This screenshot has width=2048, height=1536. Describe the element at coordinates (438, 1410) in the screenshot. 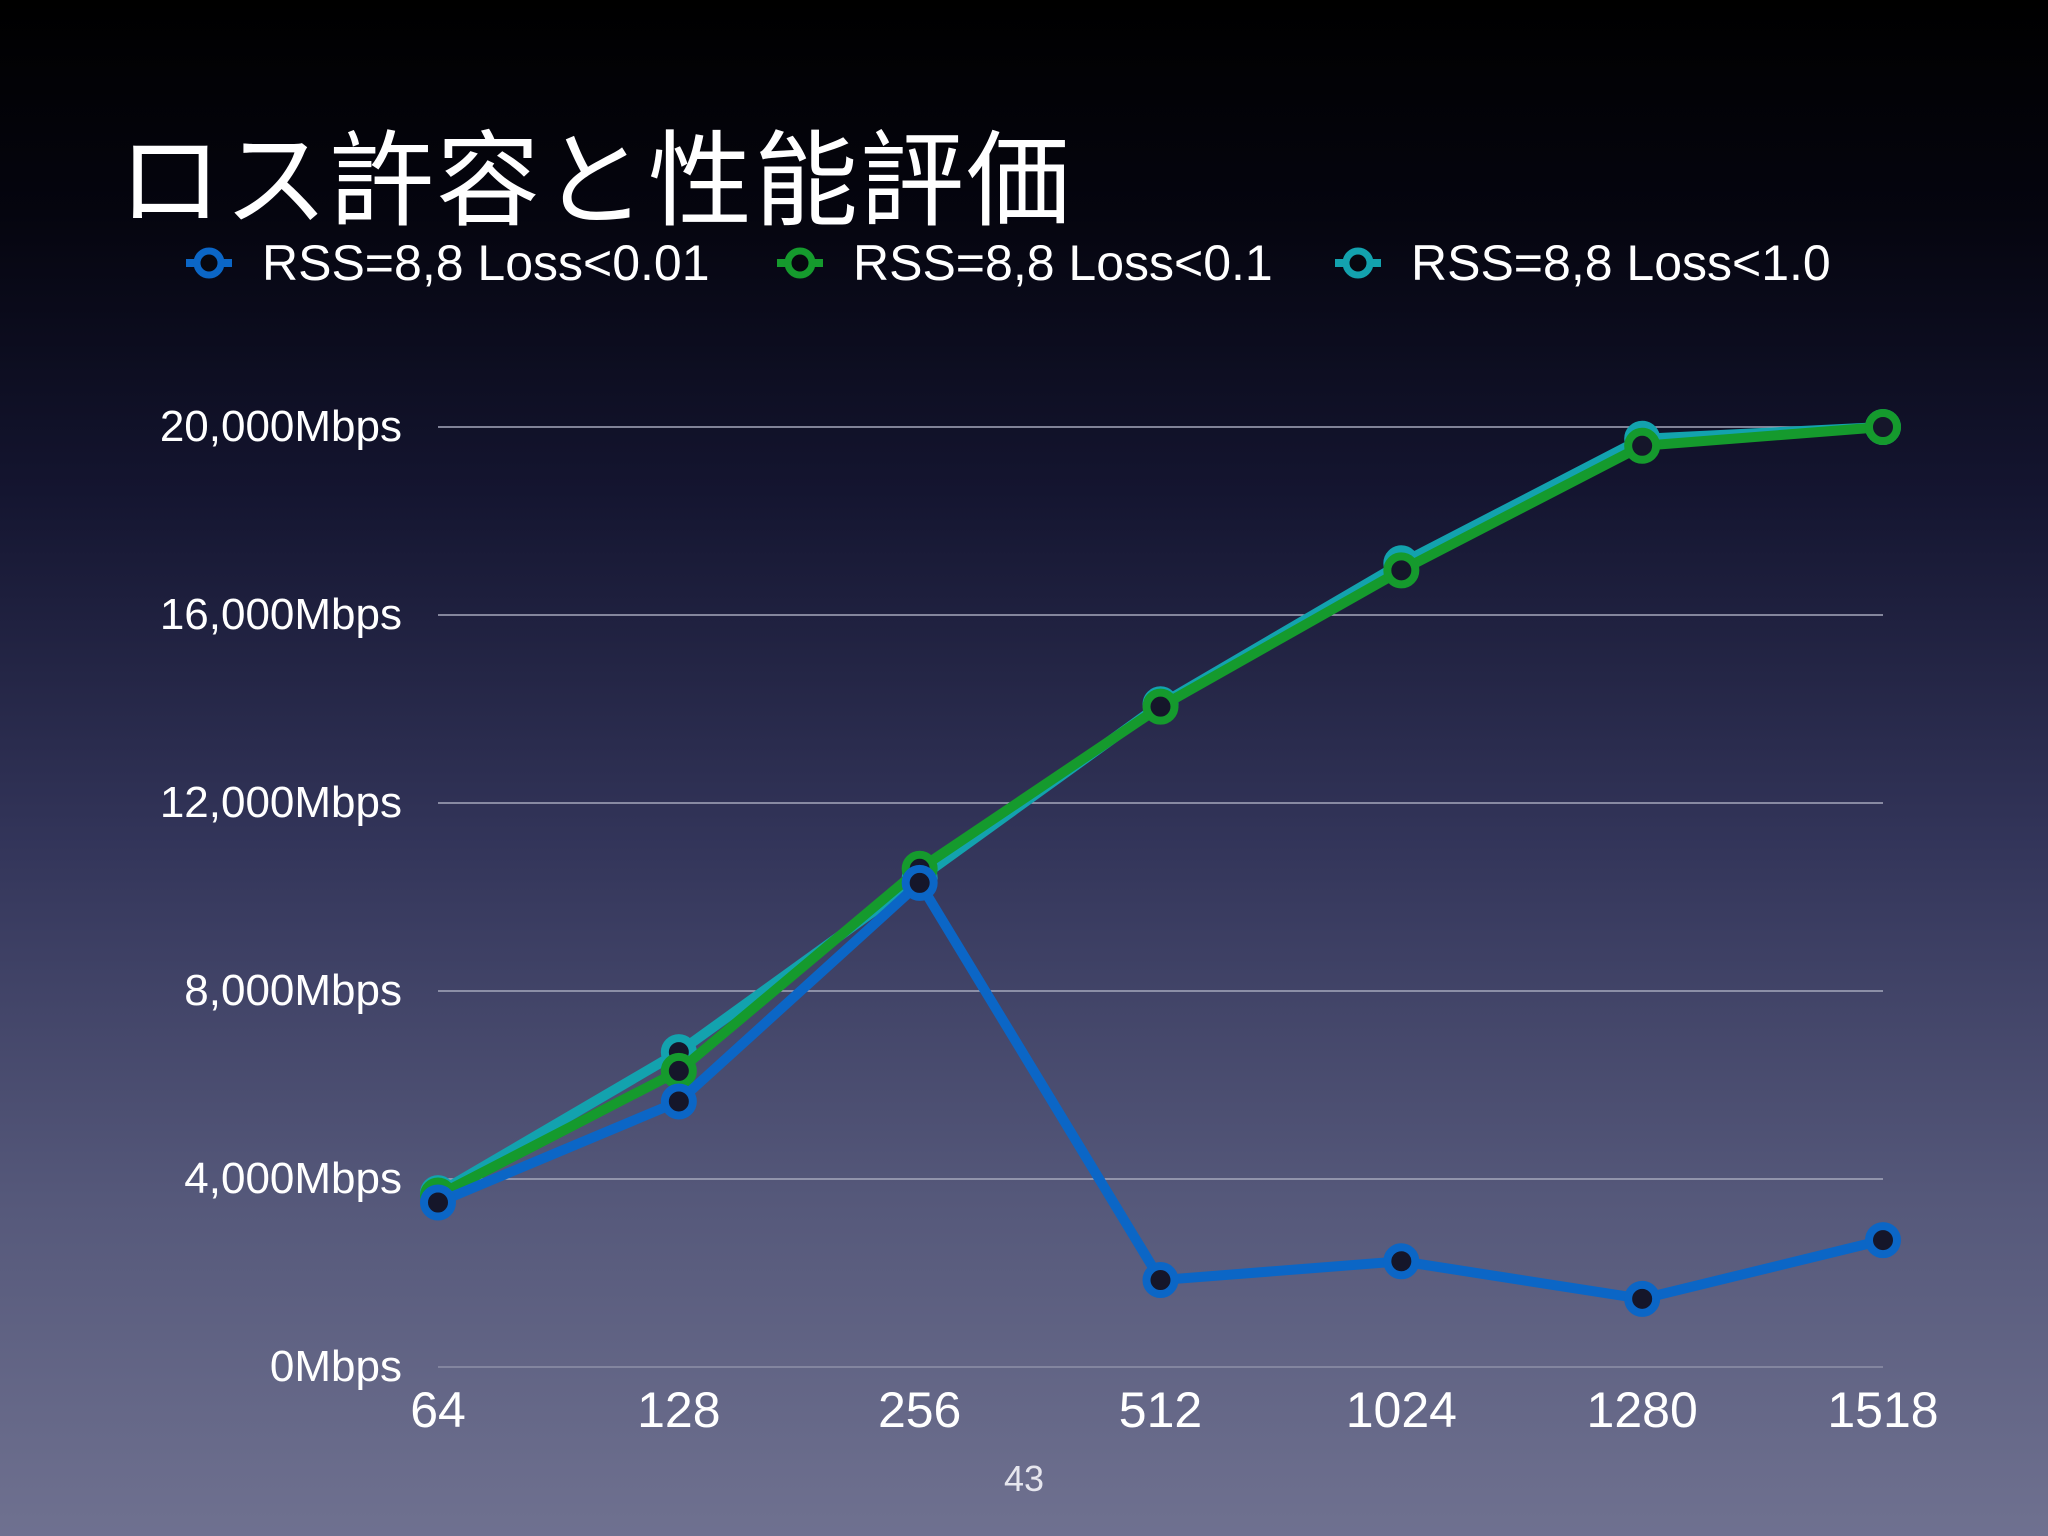

I see `x-tick-label: 64` at that location.